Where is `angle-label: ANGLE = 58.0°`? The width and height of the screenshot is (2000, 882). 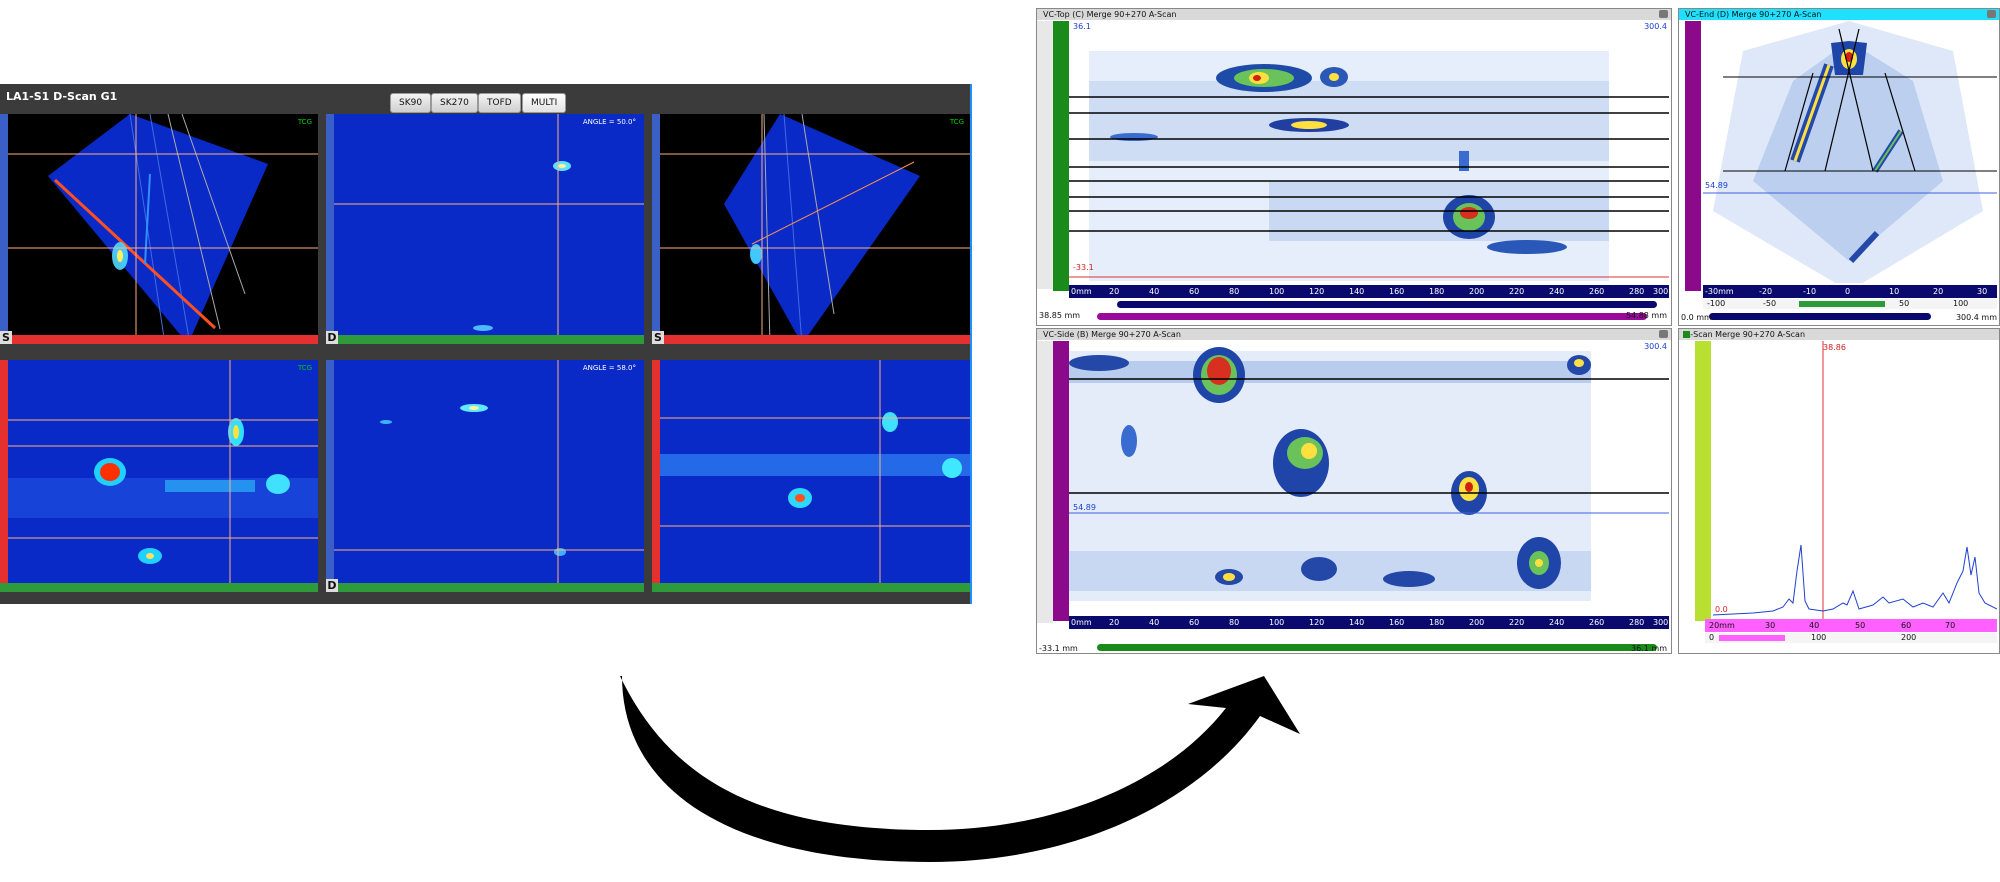 angle-label: ANGLE = 58.0° is located at coordinates (609, 368).